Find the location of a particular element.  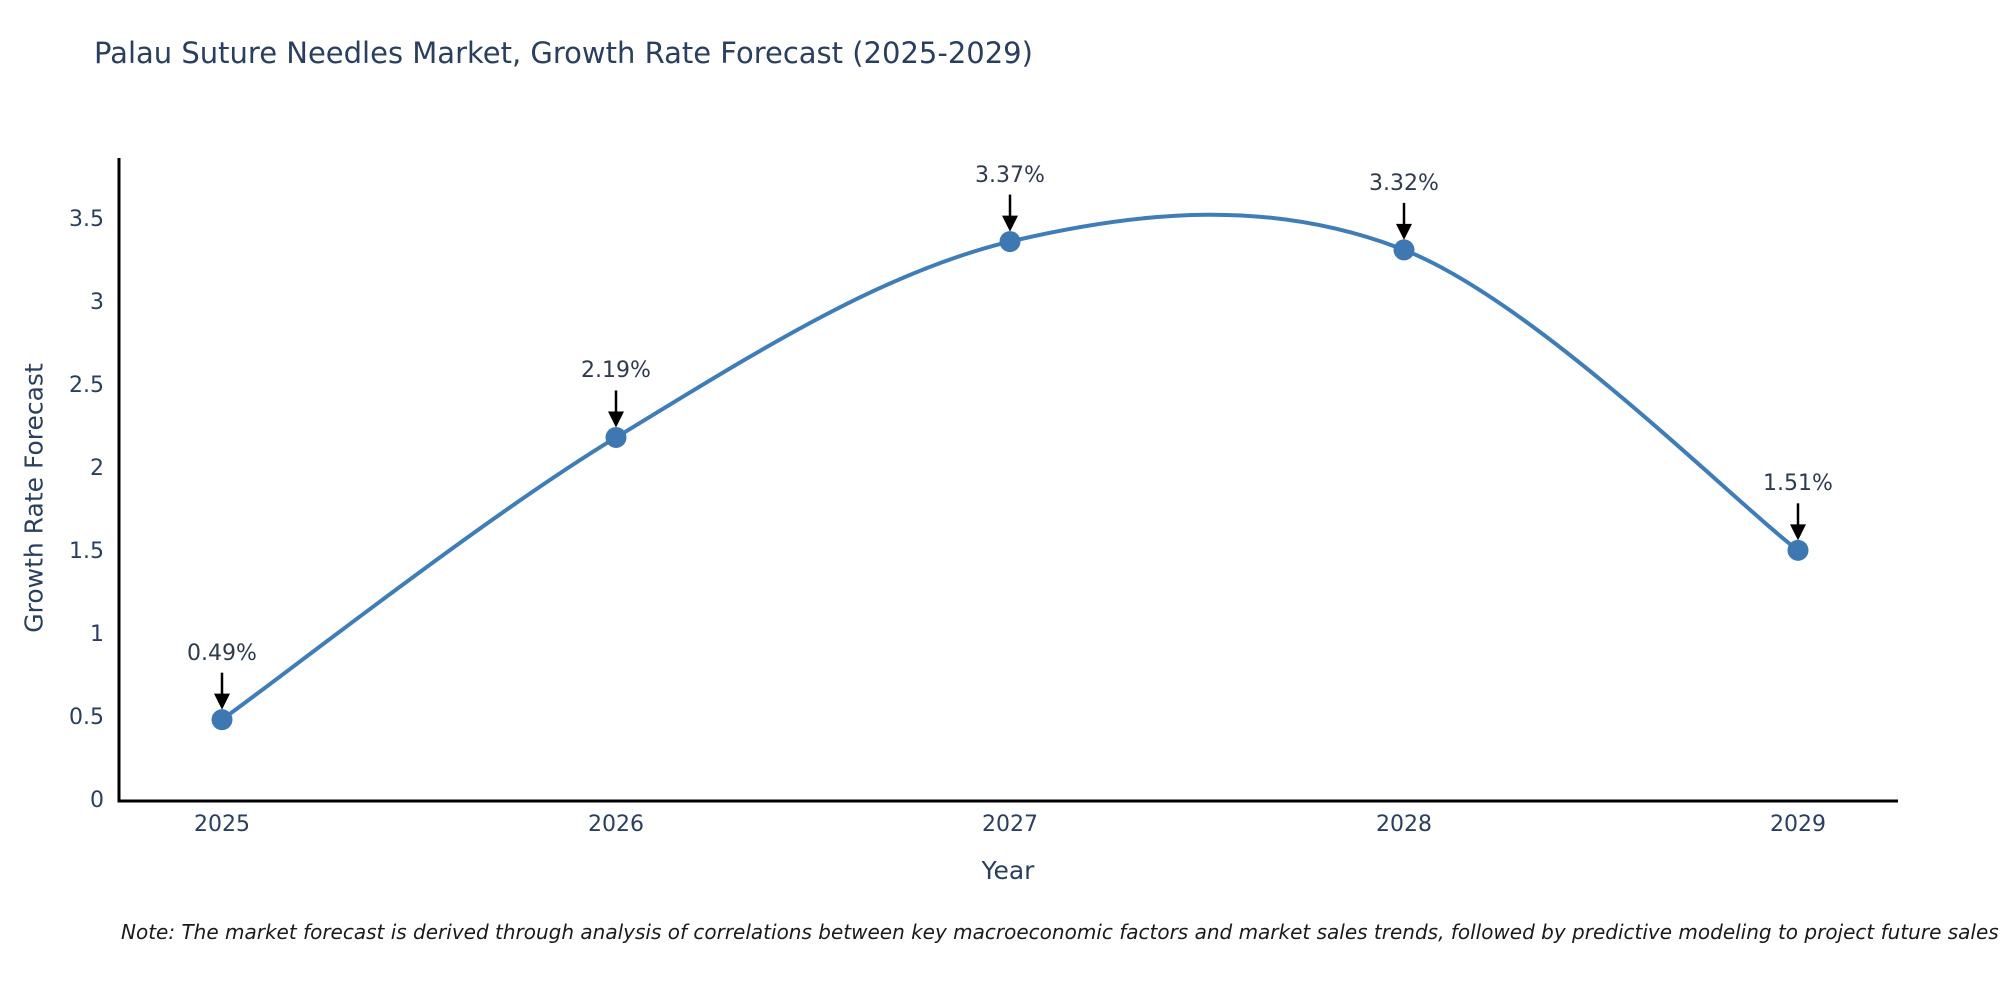

x-tick-label: 2025 is located at coordinates (222, 824).